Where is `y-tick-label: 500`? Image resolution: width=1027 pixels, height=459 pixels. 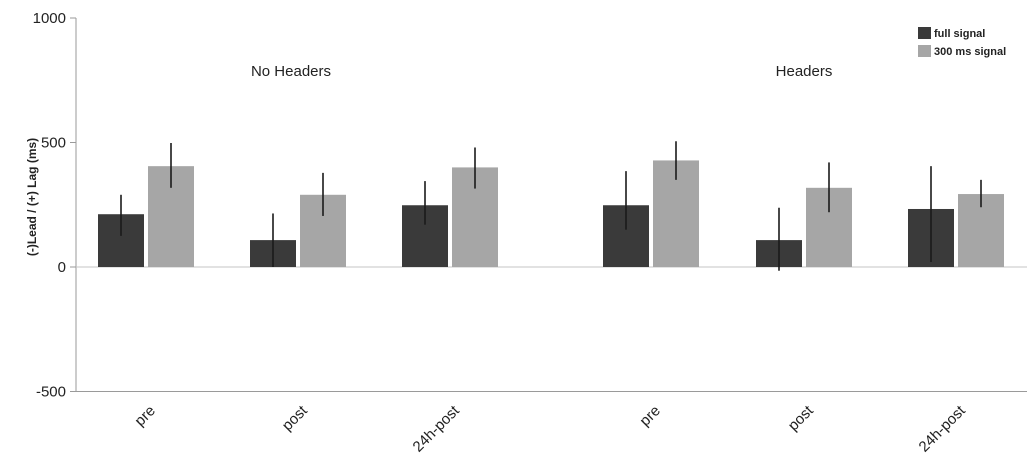 y-tick-label: 500 is located at coordinates (53, 143).